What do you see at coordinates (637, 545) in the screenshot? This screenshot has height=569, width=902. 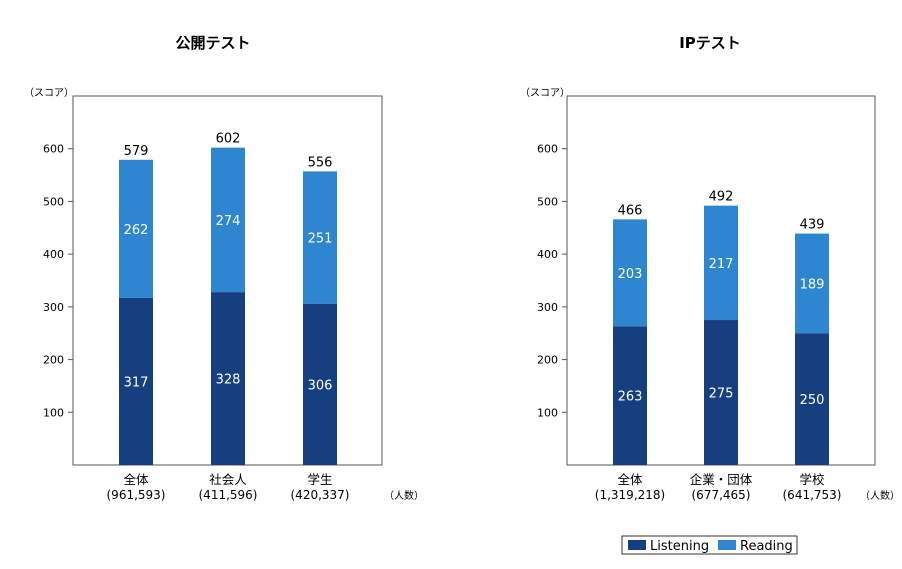 I see `legend-swatch-listening` at bounding box center [637, 545].